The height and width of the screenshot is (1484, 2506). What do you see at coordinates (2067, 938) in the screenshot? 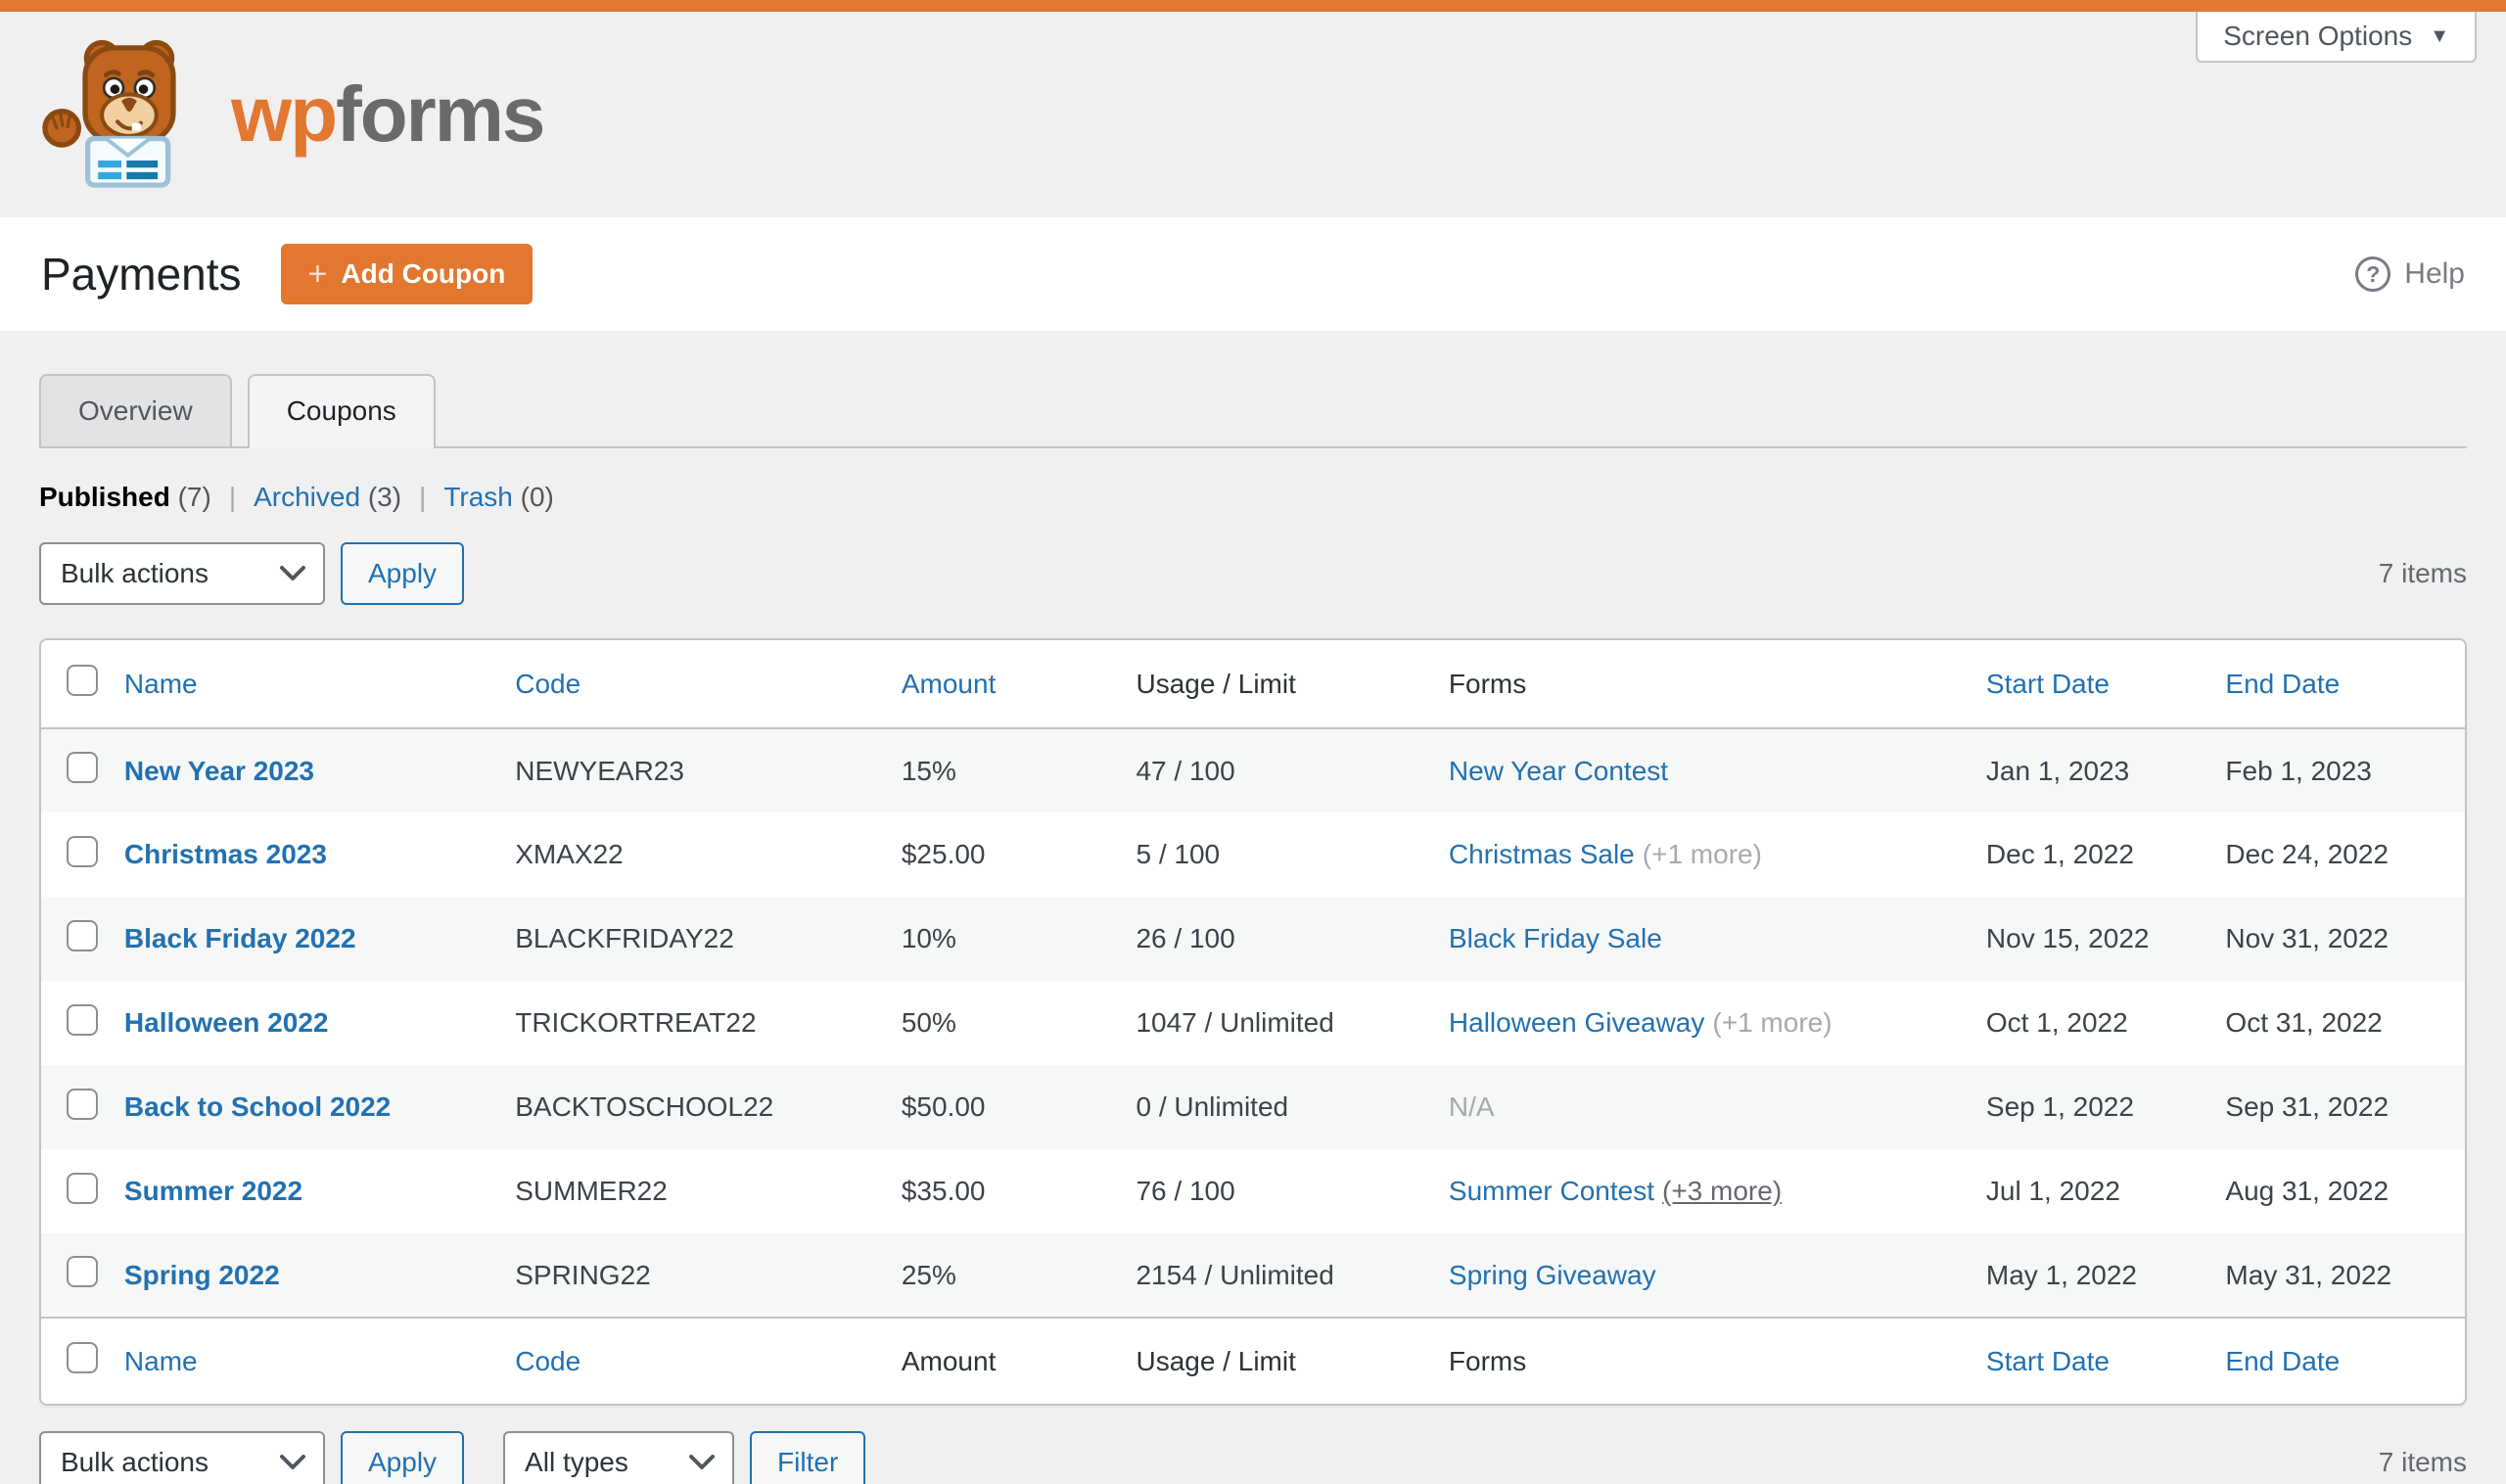
I see `start-date: Nov 15, 2022` at bounding box center [2067, 938].